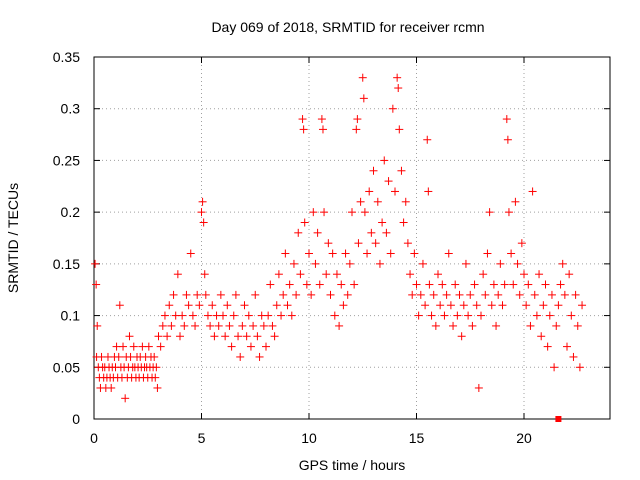 The image size is (640, 480). Describe the element at coordinates (66, 160) in the screenshot. I see `y-tick-label: 0.25` at that location.